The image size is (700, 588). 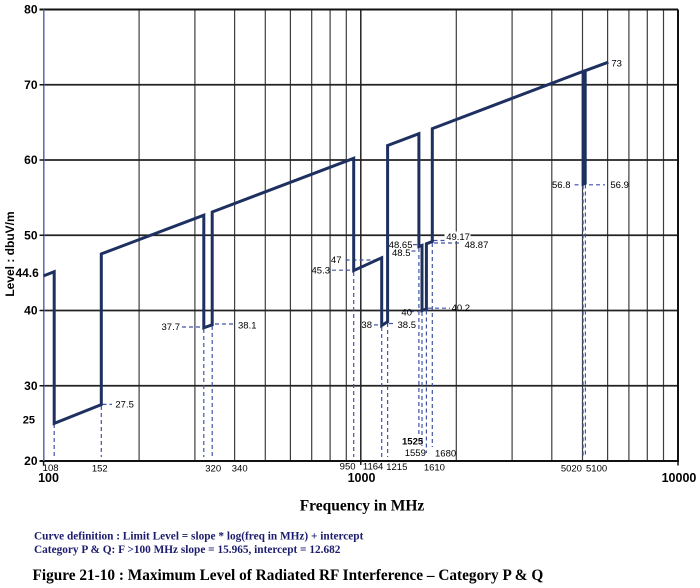 I want to click on svg-text: 60, so click(x=31, y=160).